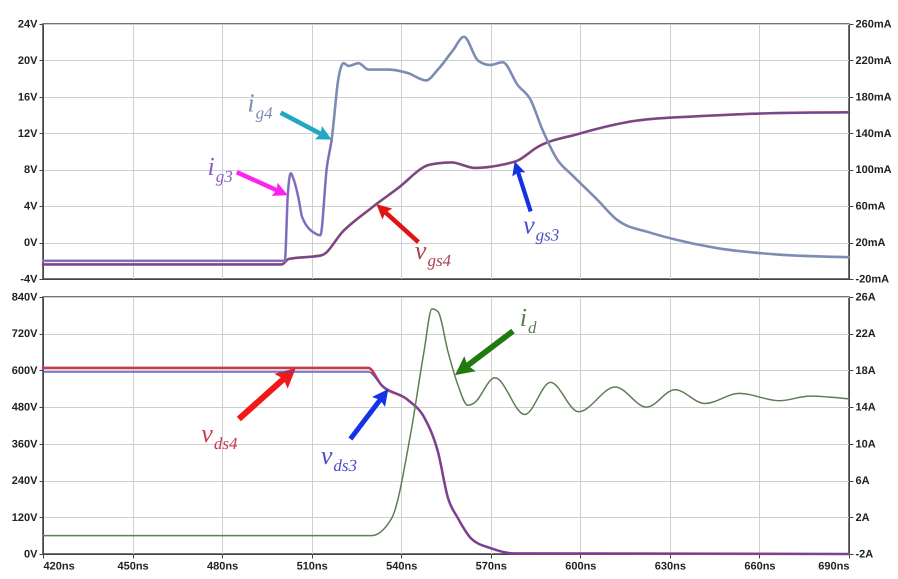 The height and width of the screenshot is (579, 898). What do you see at coordinates (874, 134) in the screenshot?
I see `y2-tick-label: 140mA` at bounding box center [874, 134].